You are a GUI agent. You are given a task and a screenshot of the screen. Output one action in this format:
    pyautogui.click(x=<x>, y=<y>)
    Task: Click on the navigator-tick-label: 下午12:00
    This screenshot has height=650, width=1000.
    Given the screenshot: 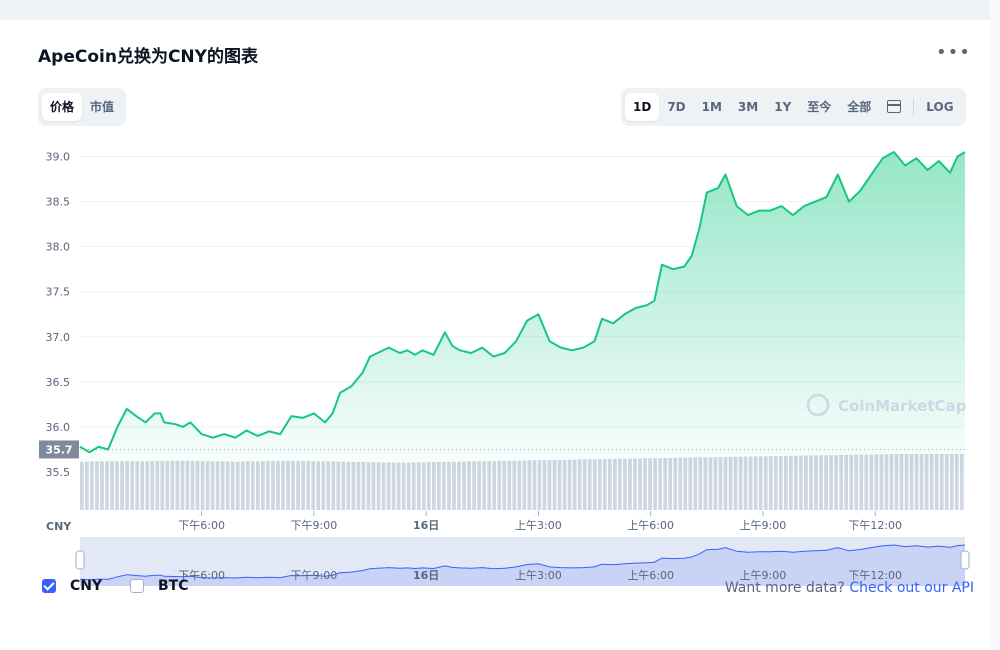 What is the action you would take?
    pyautogui.click(x=875, y=575)
    